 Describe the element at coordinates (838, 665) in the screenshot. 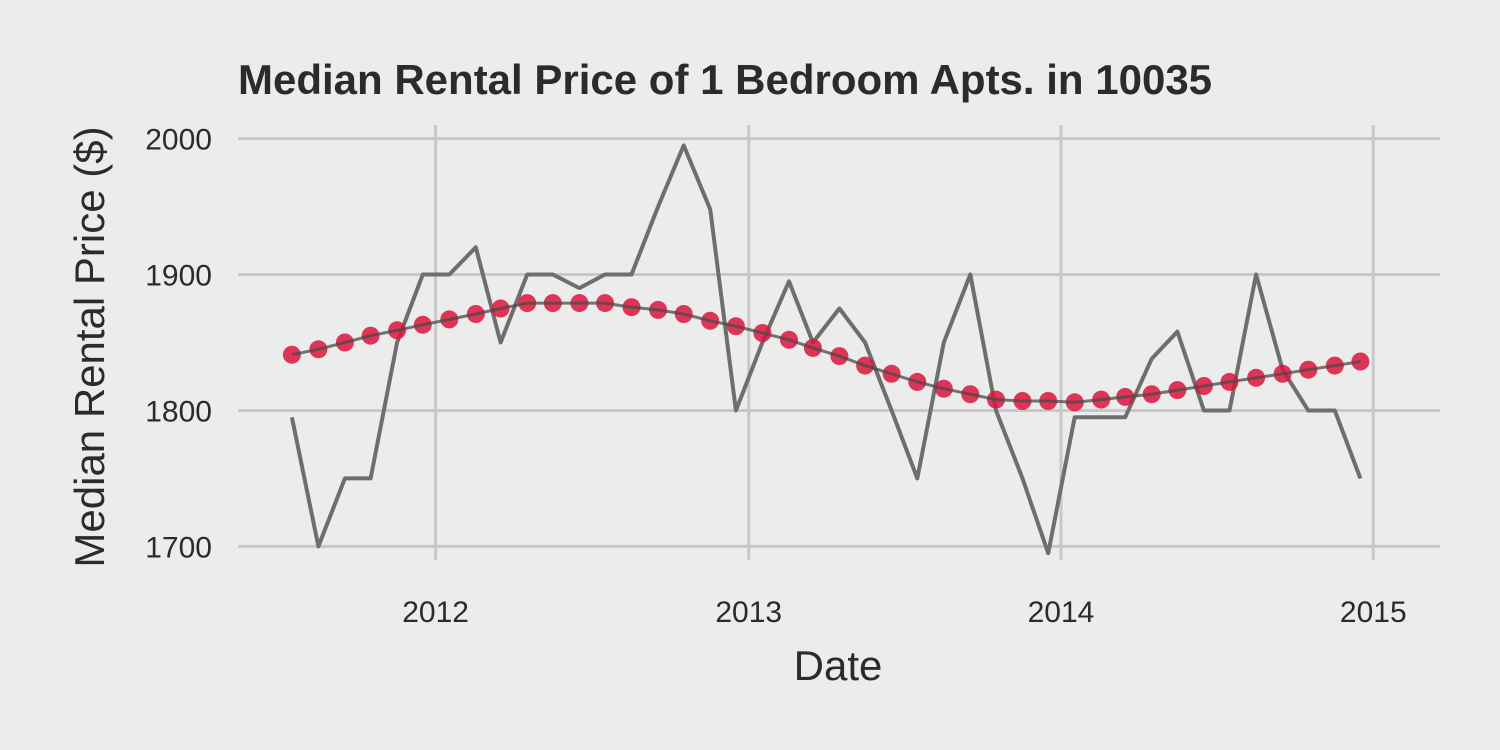

I see `x-axis-title: Date` at that location.